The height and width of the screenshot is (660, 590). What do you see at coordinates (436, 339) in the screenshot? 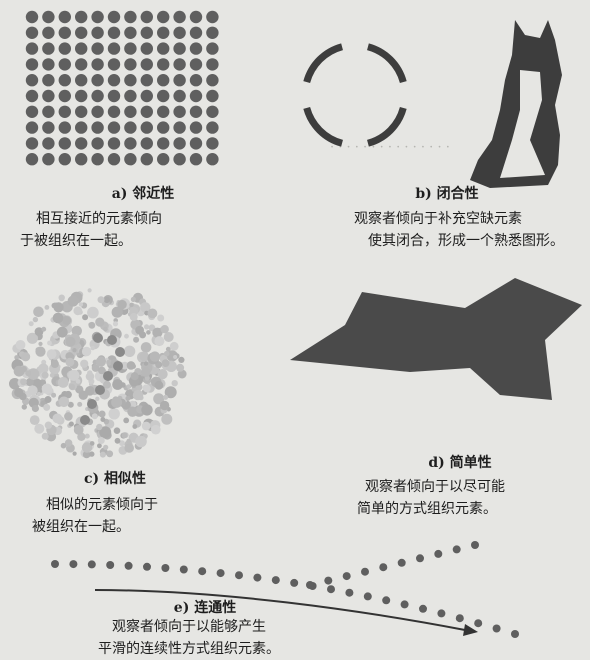
I see `simplicity-overlapping-shapes` at bounding box center [436, 339].